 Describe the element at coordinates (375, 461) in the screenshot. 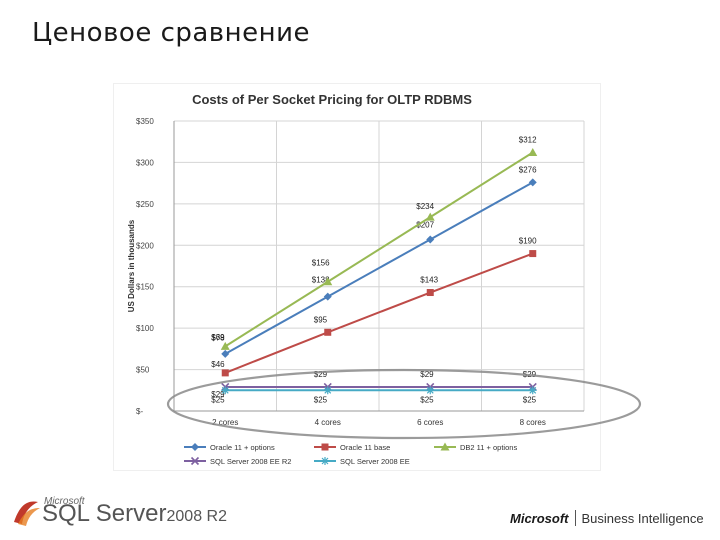

I see `legend-entry: SQL Server 2008 EE` at that location.